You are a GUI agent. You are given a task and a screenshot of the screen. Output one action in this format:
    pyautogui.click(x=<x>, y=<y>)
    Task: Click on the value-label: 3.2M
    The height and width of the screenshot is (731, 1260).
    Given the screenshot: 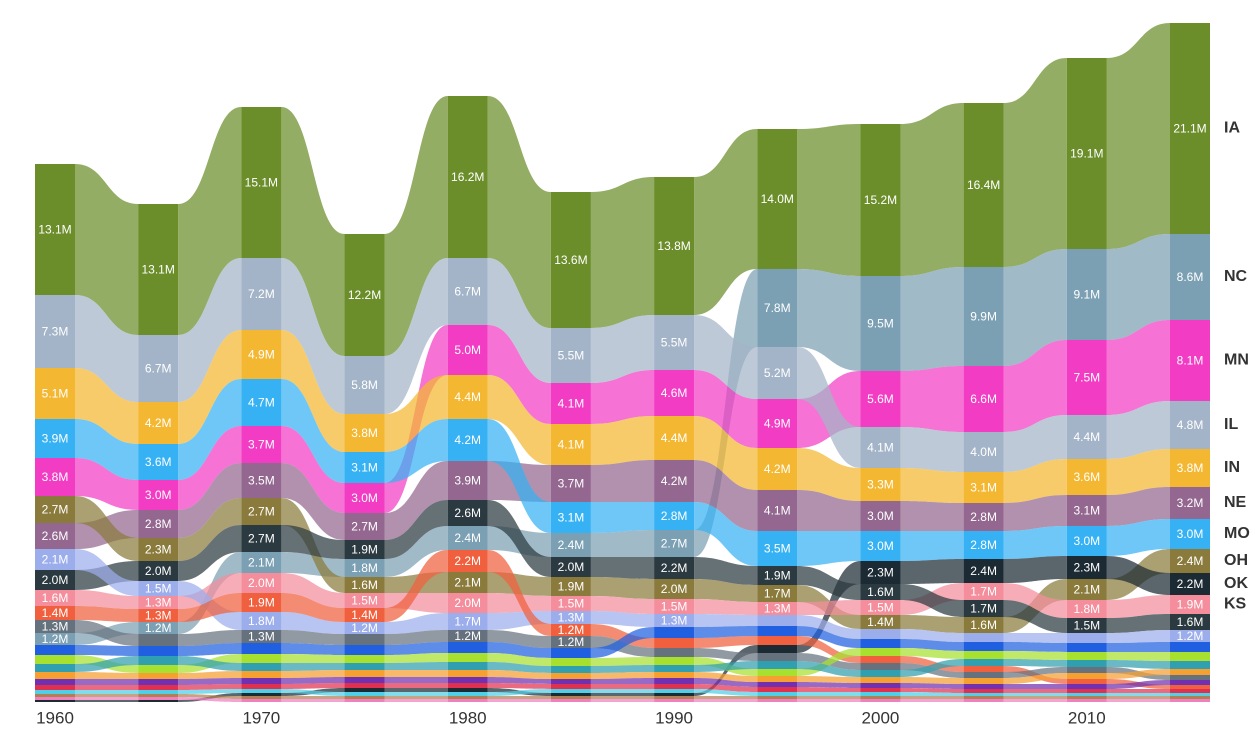 What is the action you would take?
    pyautogui.click(x=1190, y=503)
    